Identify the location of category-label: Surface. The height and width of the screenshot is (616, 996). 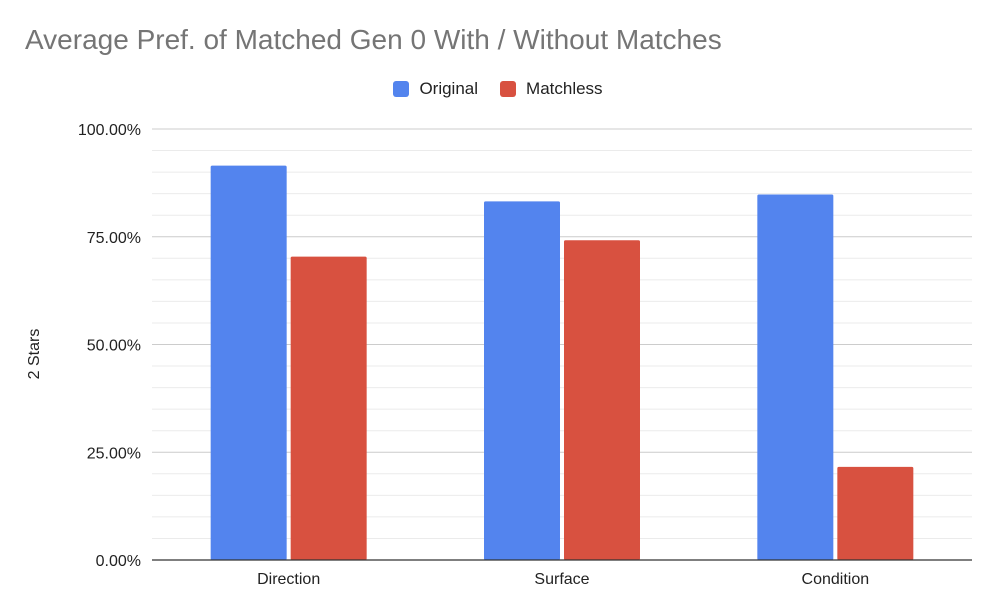
(561, 579).